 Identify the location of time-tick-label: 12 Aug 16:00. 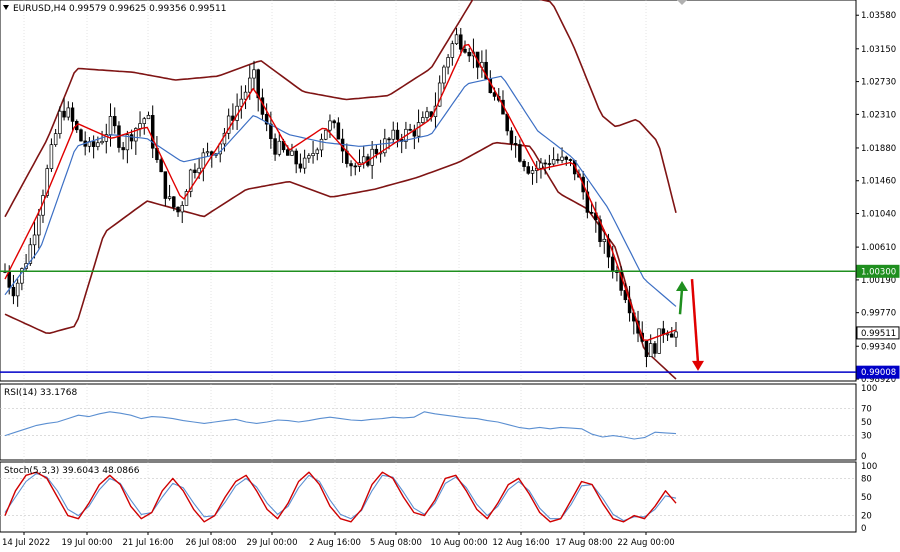
(520, 543).